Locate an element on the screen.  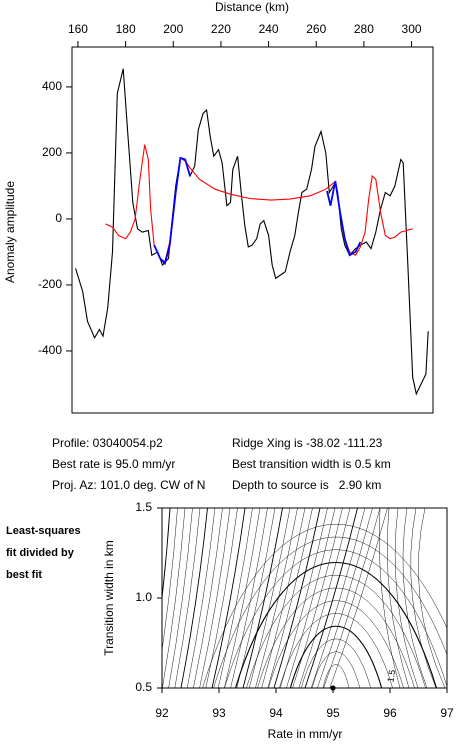
y-tick-label: 200 is located at coordinates (52, 152).